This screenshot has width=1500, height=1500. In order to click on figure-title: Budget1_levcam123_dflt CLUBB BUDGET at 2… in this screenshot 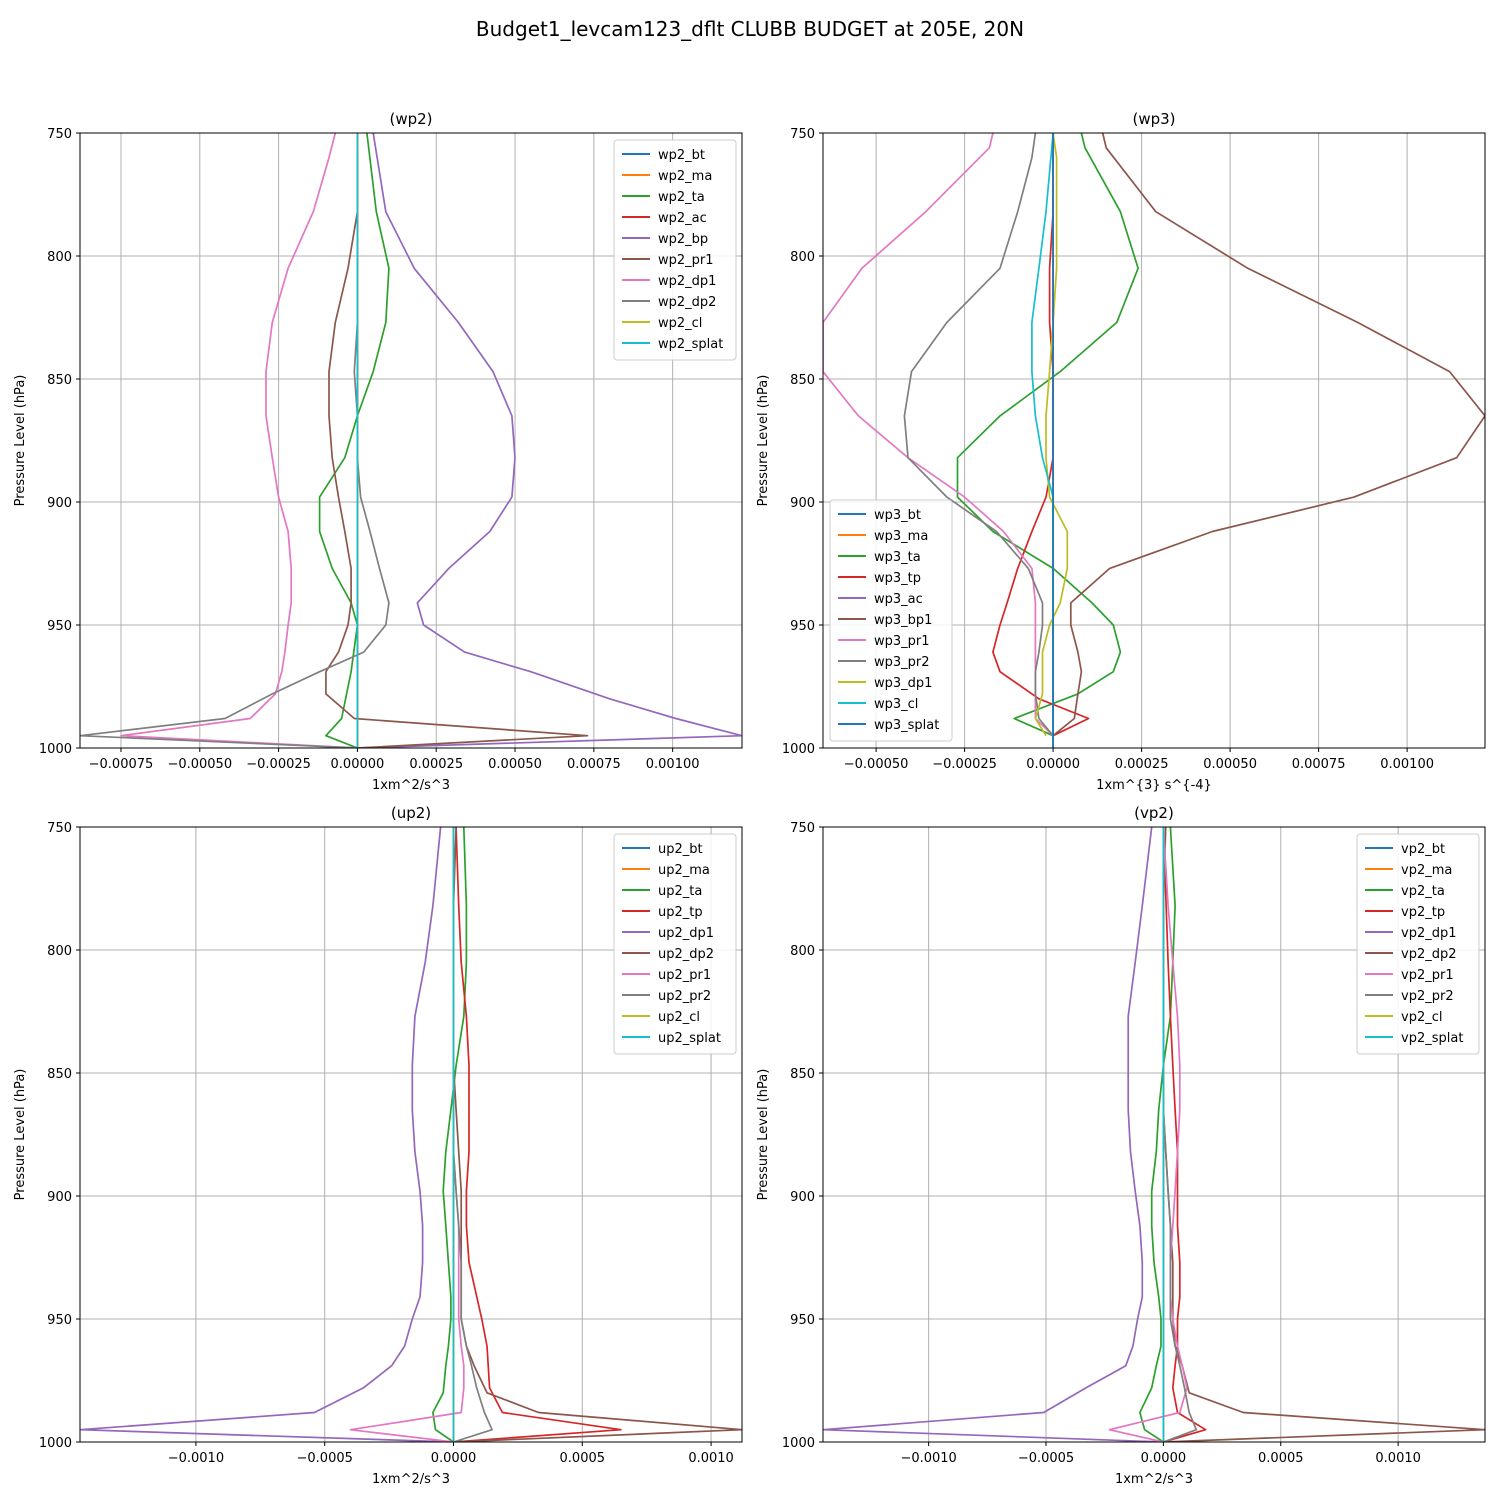, I will do `click(750, 29)`.